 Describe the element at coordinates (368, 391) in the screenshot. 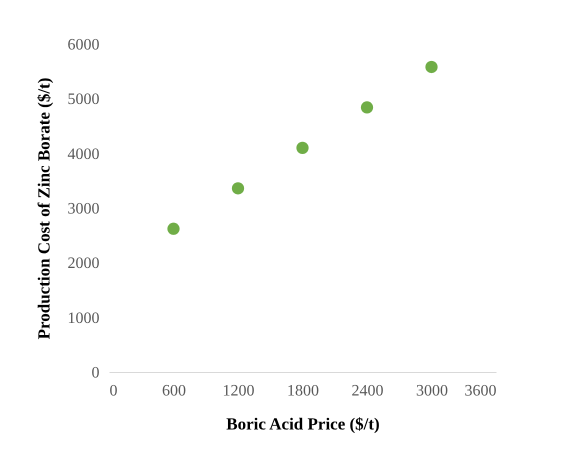

I see `x-tick-label: 2400` at that location.